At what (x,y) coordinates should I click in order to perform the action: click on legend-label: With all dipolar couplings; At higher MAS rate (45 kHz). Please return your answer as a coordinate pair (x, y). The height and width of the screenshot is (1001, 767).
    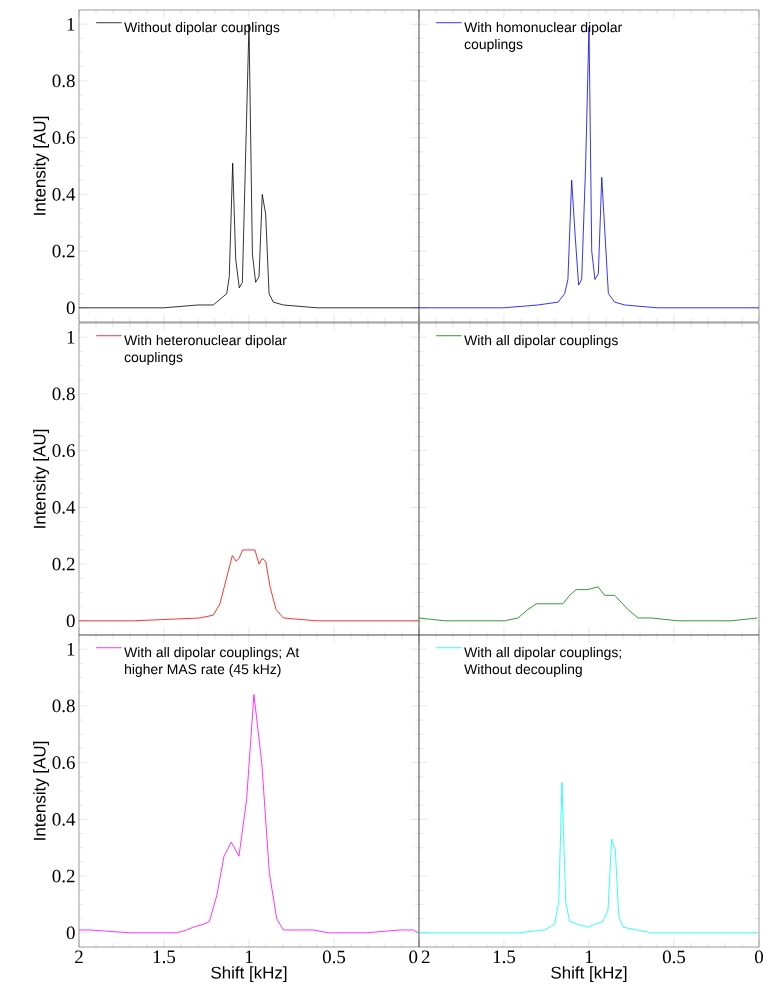
    Looking at the image, I should click on (212, 661).